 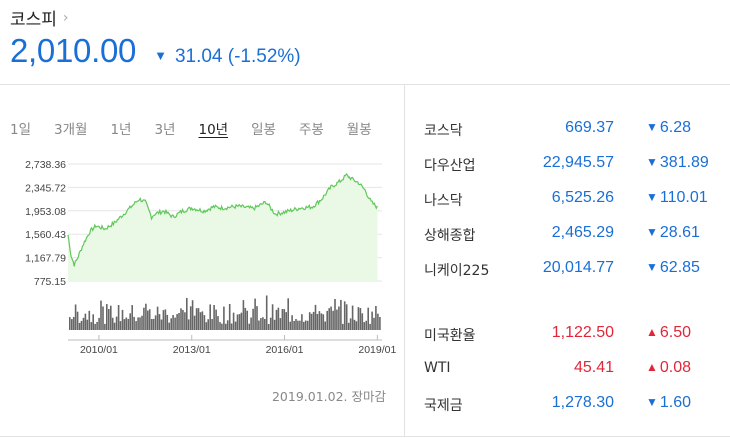 What do you see at coordinates (21, 130) in the screenshot?
I see `tab-1d: 1일` at bounding box center [21, 130].